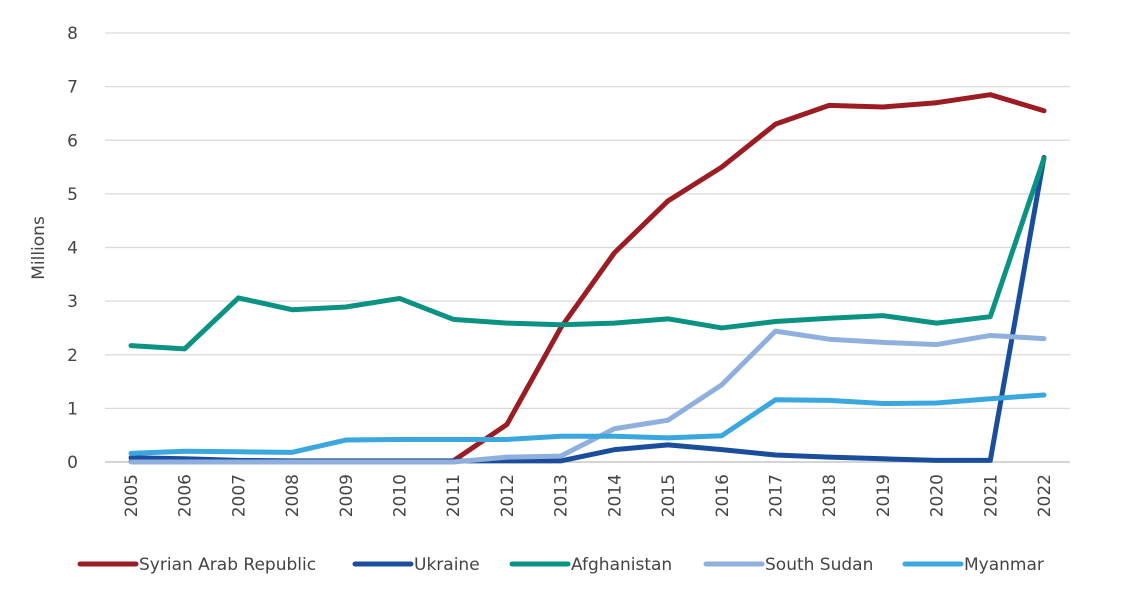  I want to click on x-tick-label: 2022, so click(1045, 495).